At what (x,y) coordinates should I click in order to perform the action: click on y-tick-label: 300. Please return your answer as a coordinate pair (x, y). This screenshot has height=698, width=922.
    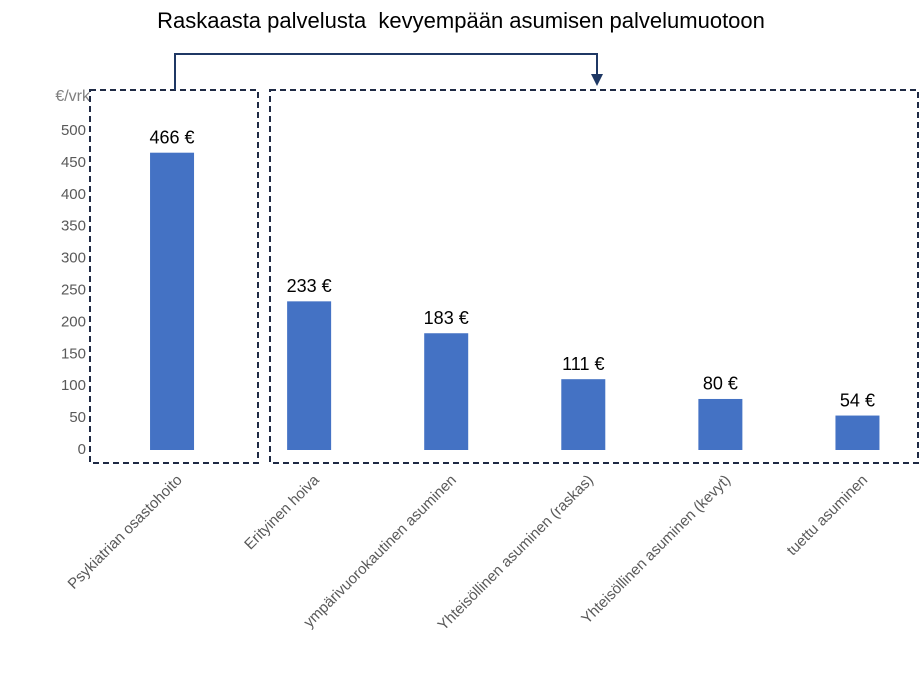
    Looking at the image, I should click on (73, 258).